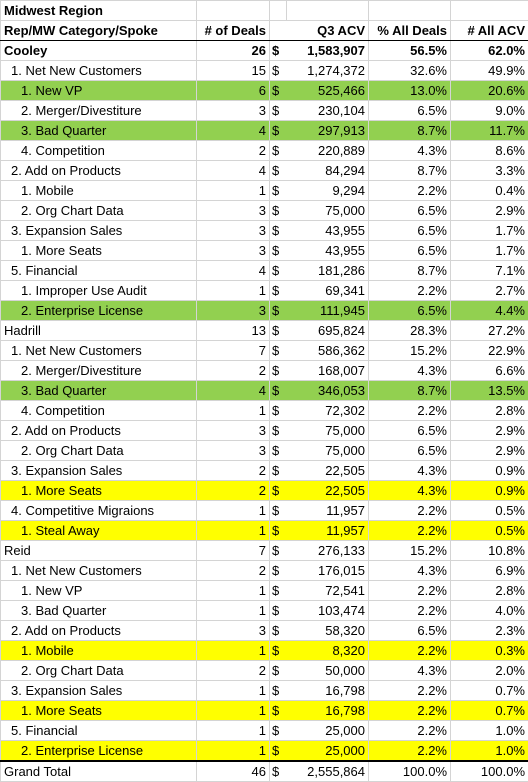 This screenshot has width=528, height=782. What do you see at coordinates (328, 471) in the screenshot?
I see `acv-cell: 22,505` at bounding box center [328, 471].